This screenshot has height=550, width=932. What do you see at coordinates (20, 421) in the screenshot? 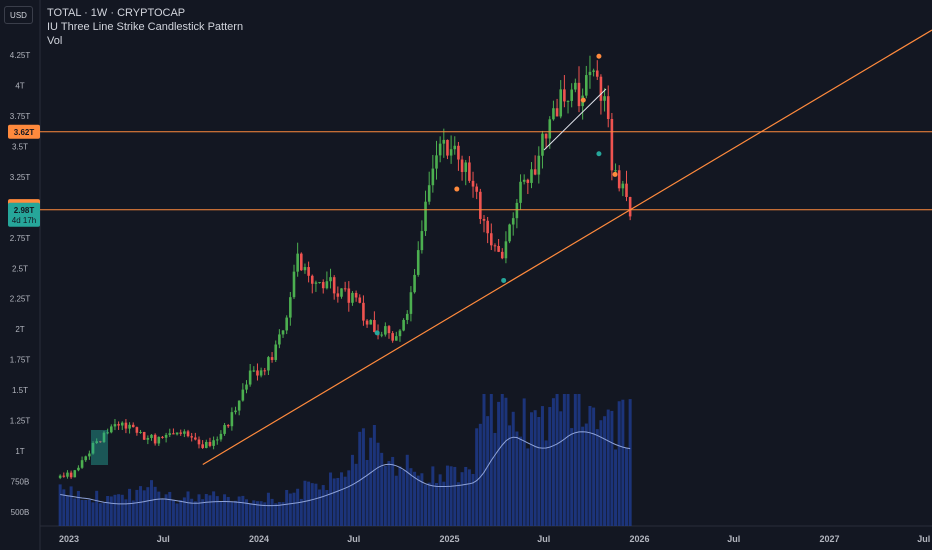
I see `price-tick-label: 1.25T` at bounding box center [20, 421].